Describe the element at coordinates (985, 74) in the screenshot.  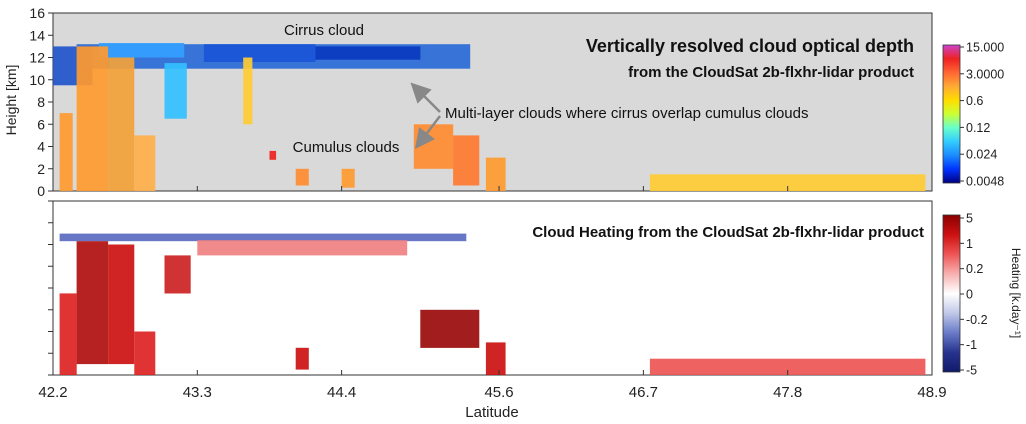
I see `optical-depth-colorbar-label: 3.0000` at that location.